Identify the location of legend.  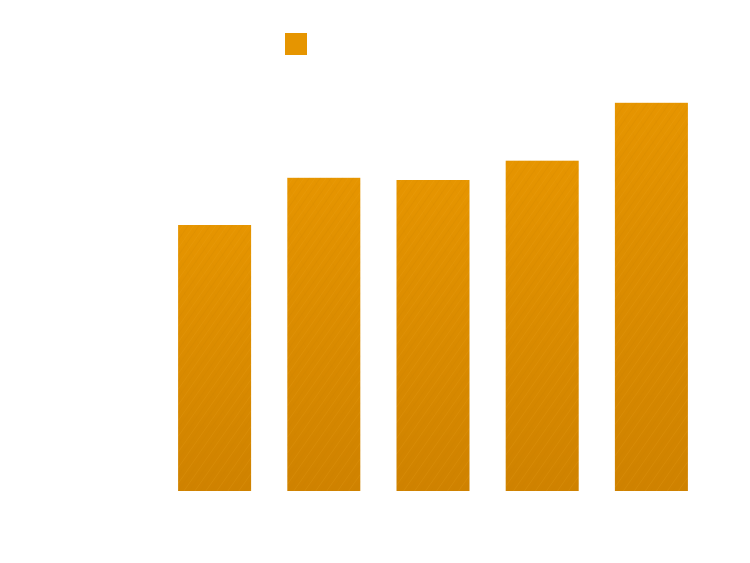
(296, 44).